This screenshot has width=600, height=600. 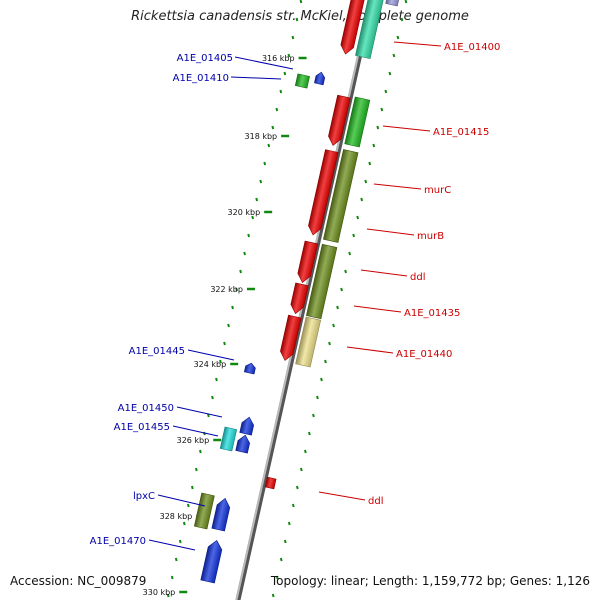 What do you see at coordinates (159, 592) in the screenshot?
I see `kbp-tick-label: 330 kbp` at bounding box center [159, 592].